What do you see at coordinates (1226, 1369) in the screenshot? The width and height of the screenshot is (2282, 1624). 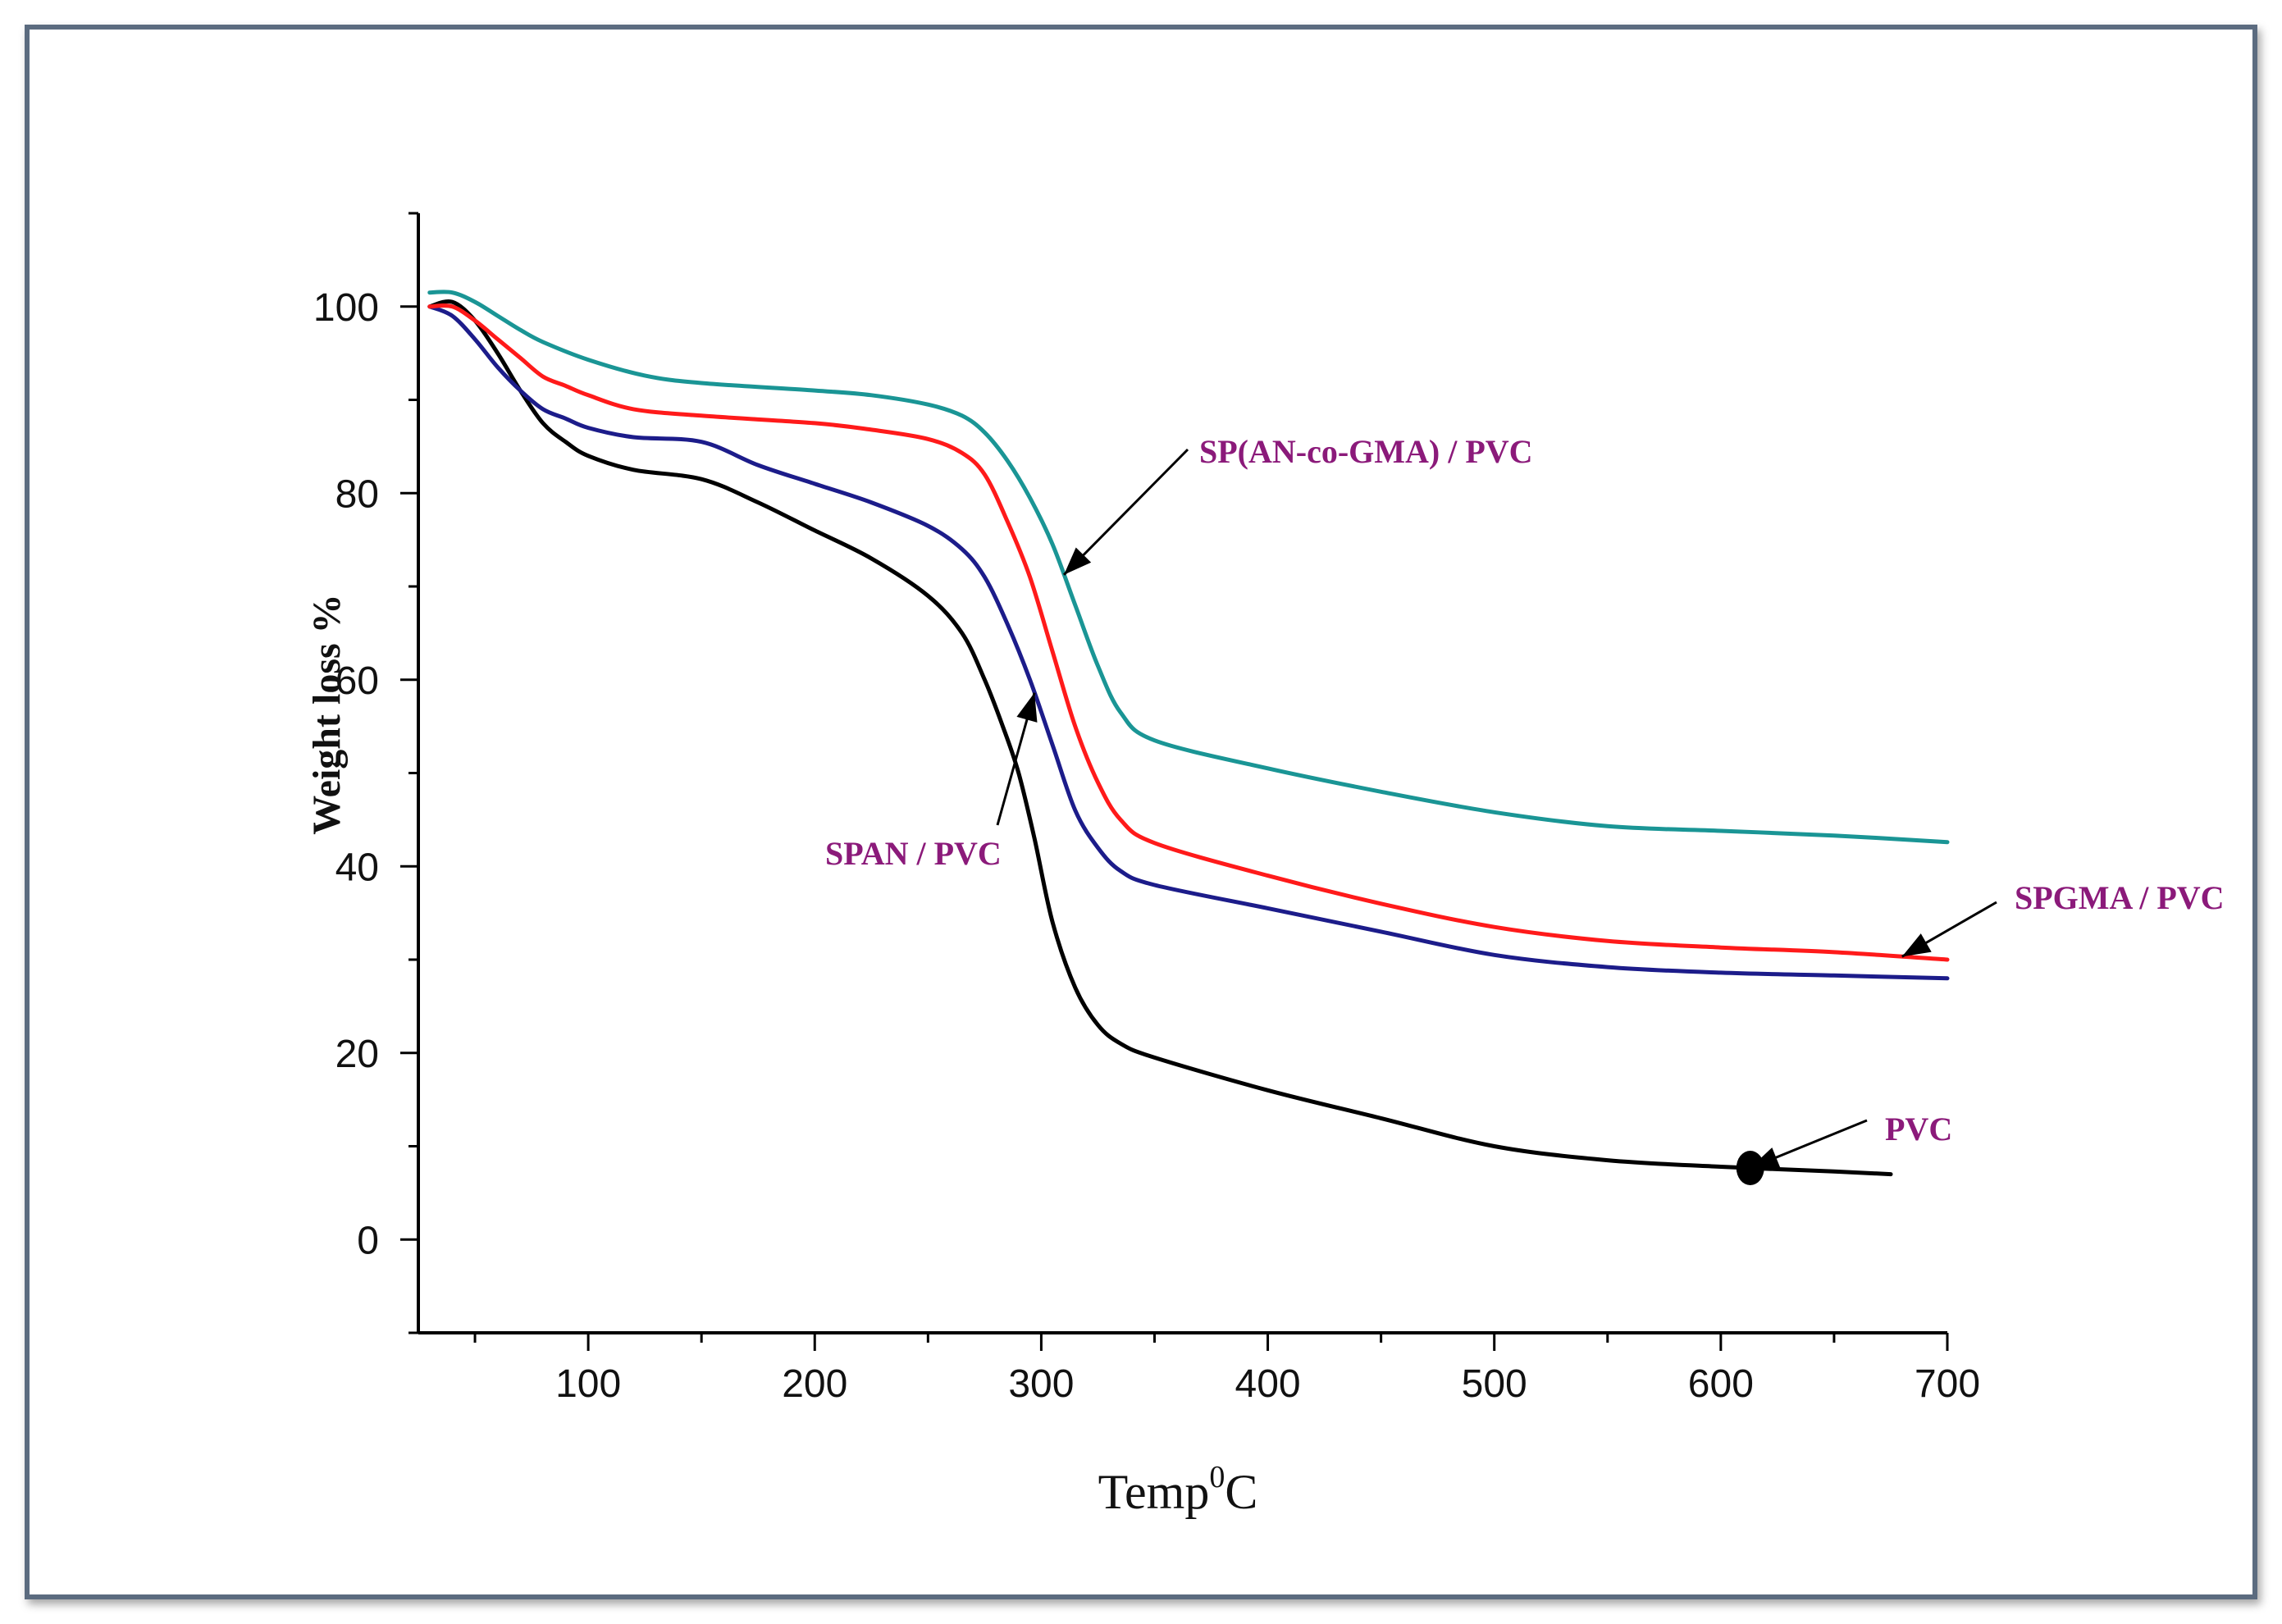 I see `x-ticks: 100 200 300 400 500 600 700` at bounding box center [1226, 1369].